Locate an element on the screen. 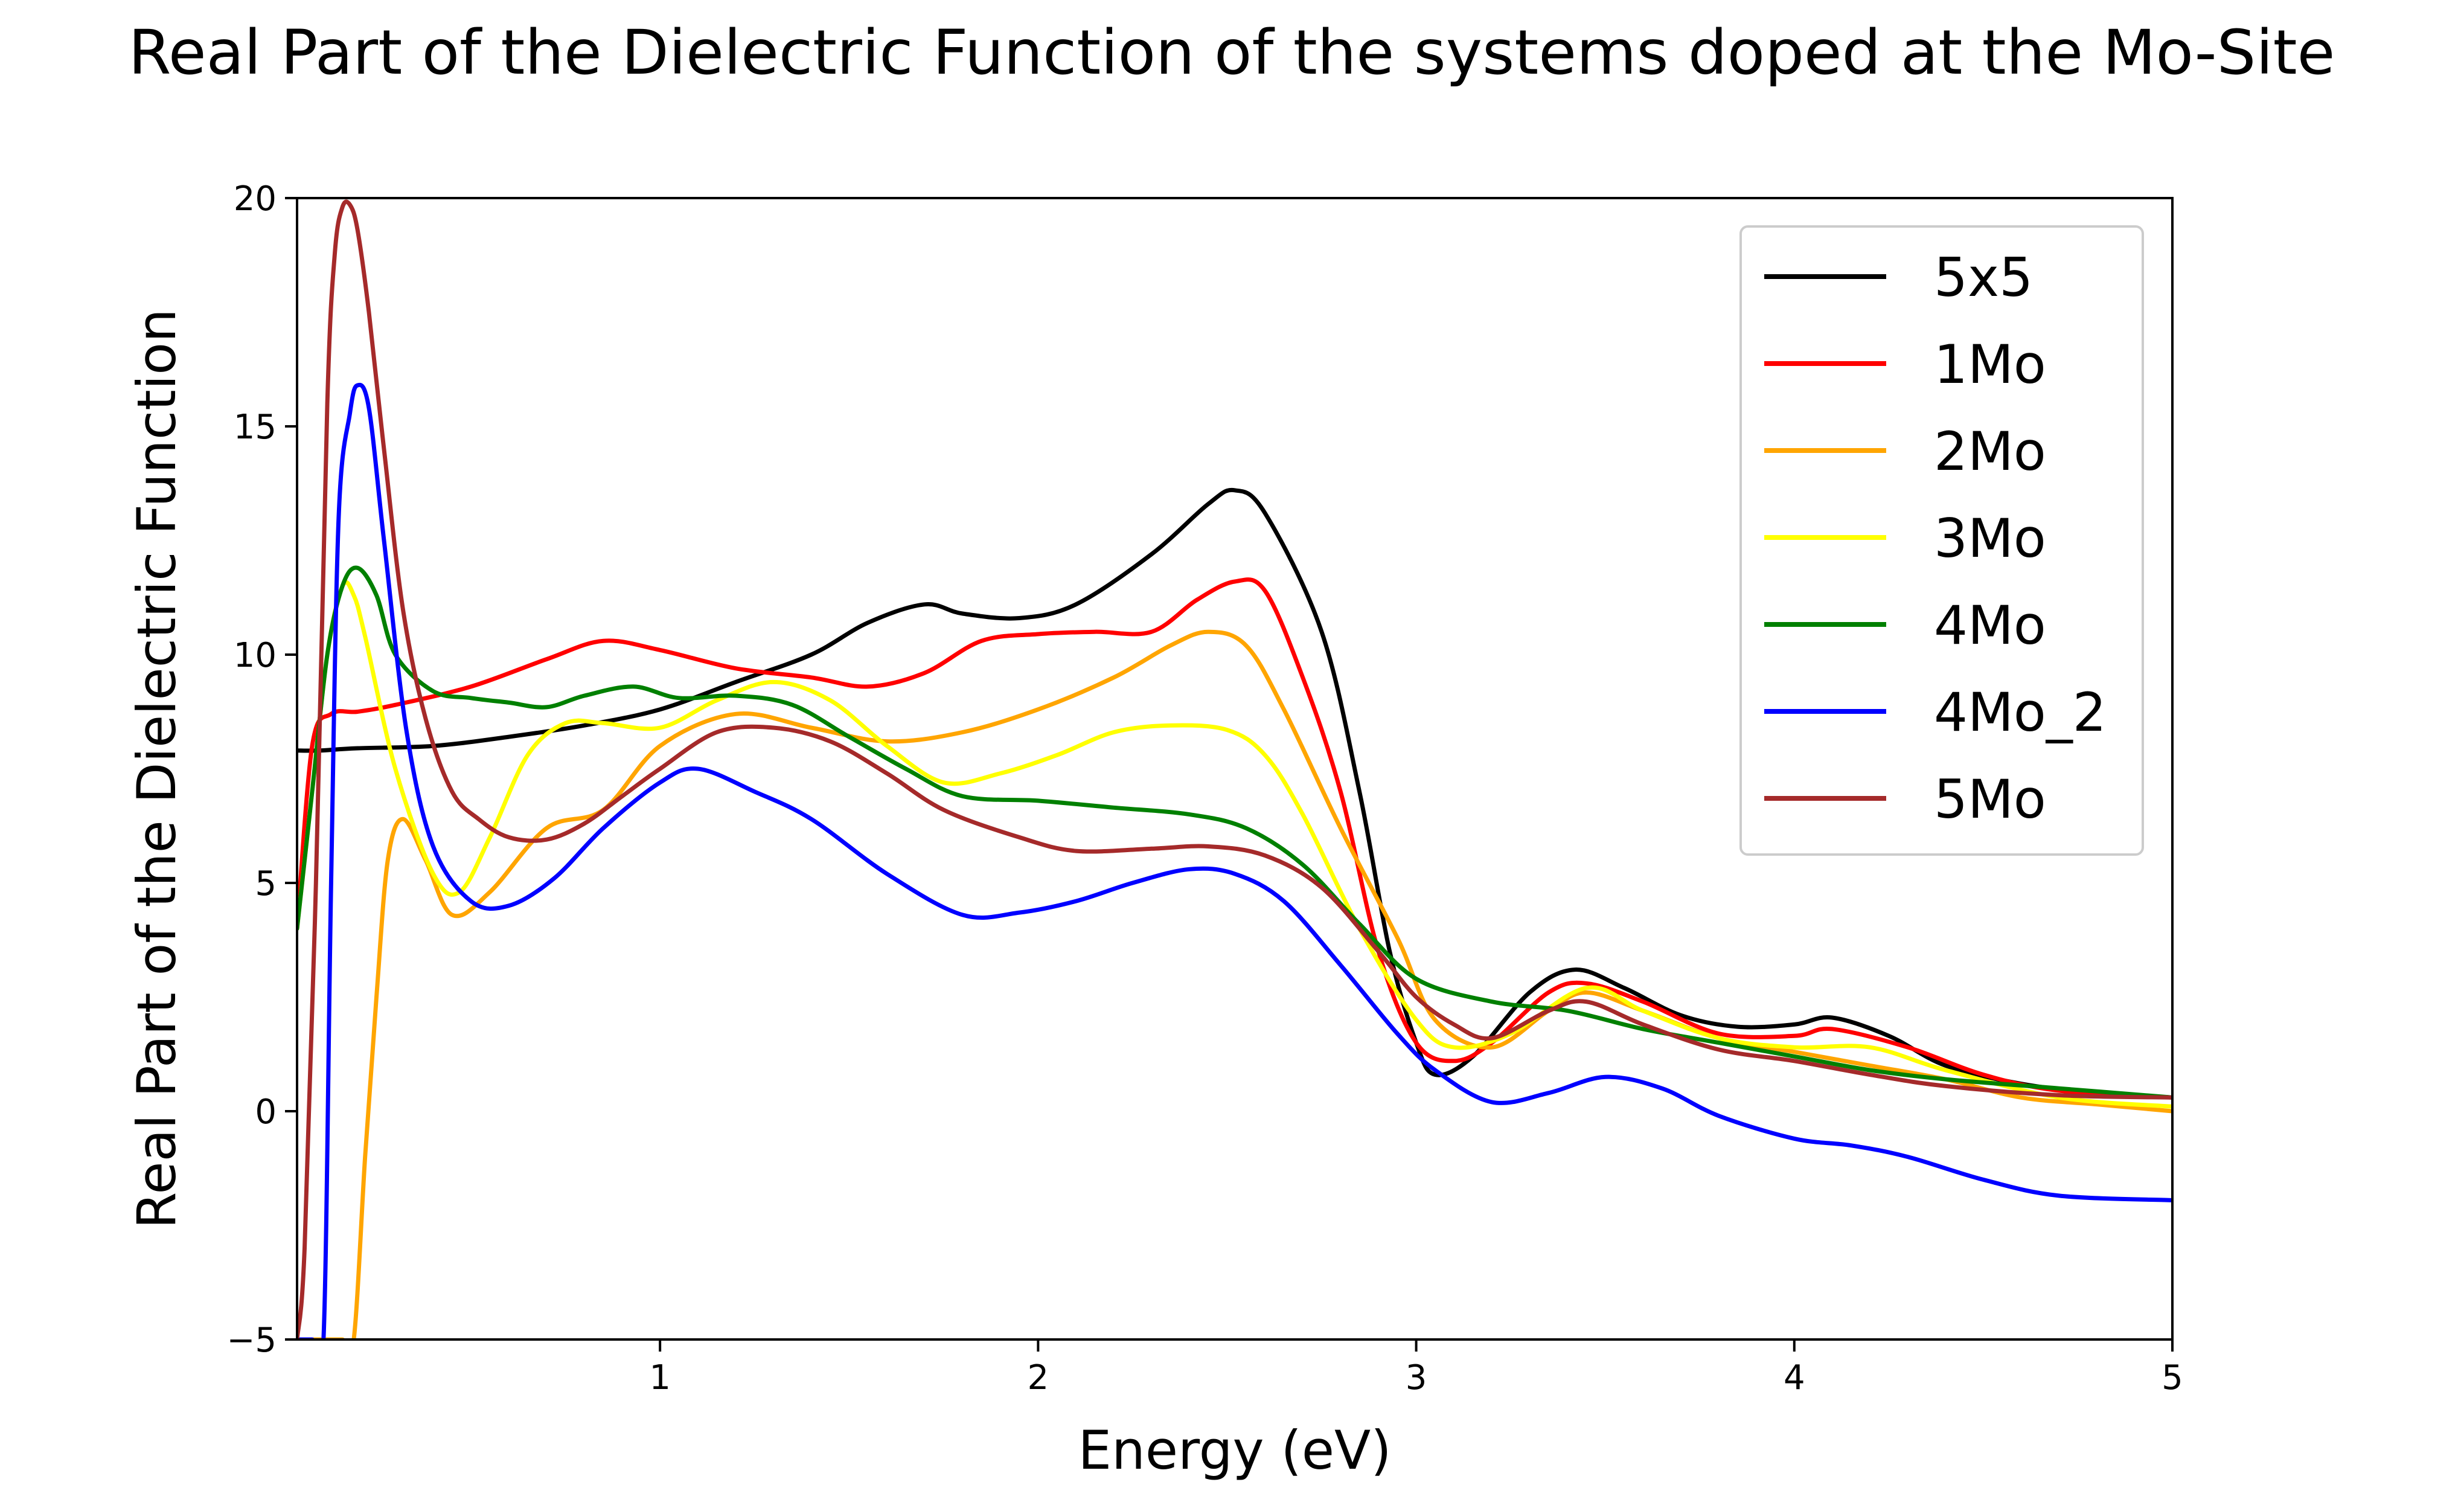  y-axis: −5 0 5 10 15 20 is located at coordinates (261, 769).